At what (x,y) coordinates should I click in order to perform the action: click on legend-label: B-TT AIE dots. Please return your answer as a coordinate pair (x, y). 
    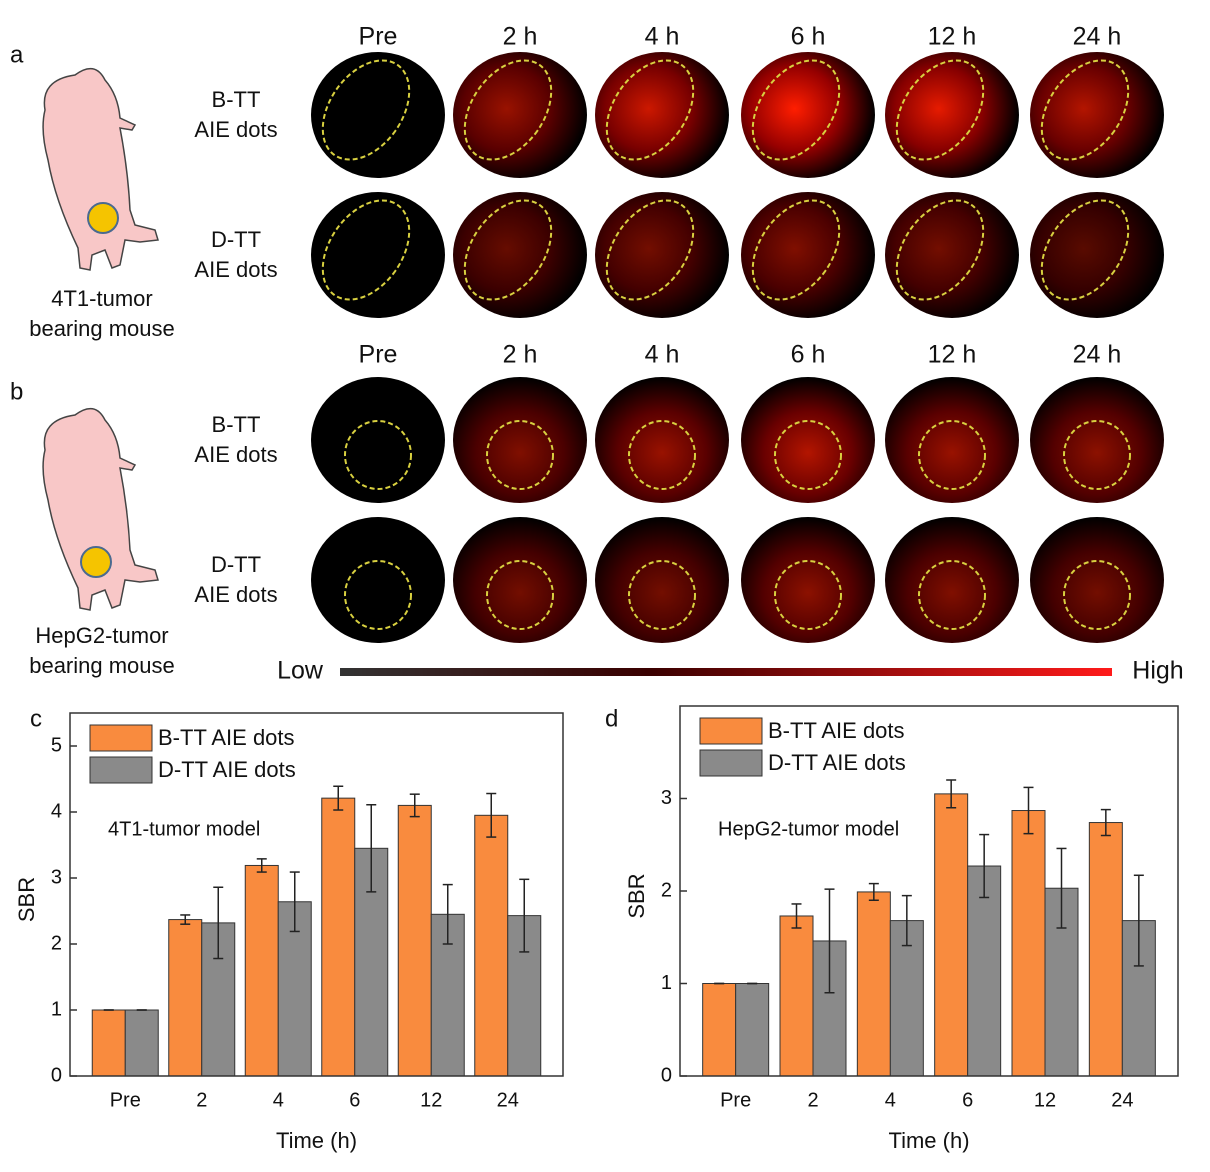
    Looking at the image, I should click on (836, 730).